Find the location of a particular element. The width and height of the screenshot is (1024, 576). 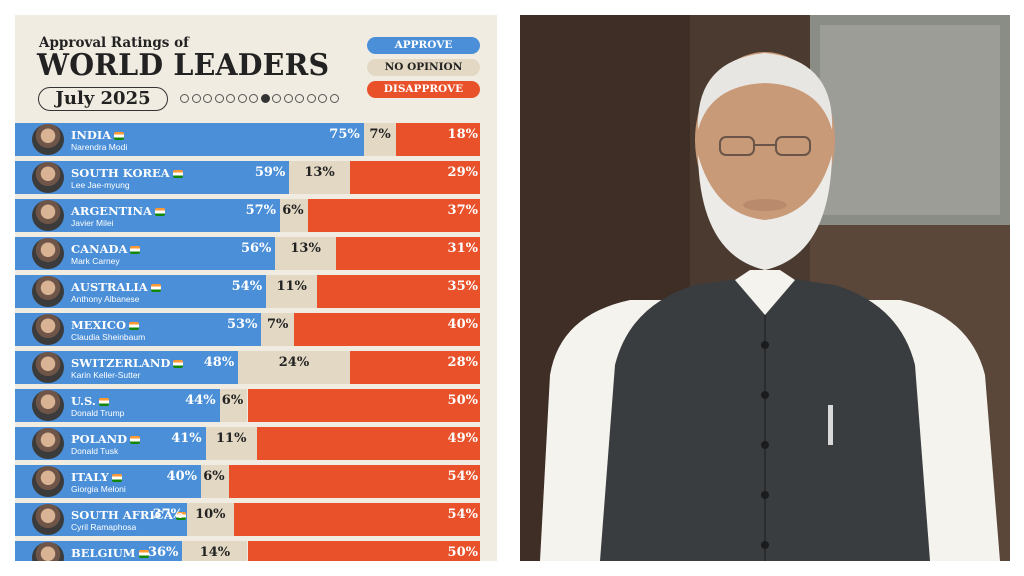

country-name: SOUTH KOREA is located at coordinates (120, 173).